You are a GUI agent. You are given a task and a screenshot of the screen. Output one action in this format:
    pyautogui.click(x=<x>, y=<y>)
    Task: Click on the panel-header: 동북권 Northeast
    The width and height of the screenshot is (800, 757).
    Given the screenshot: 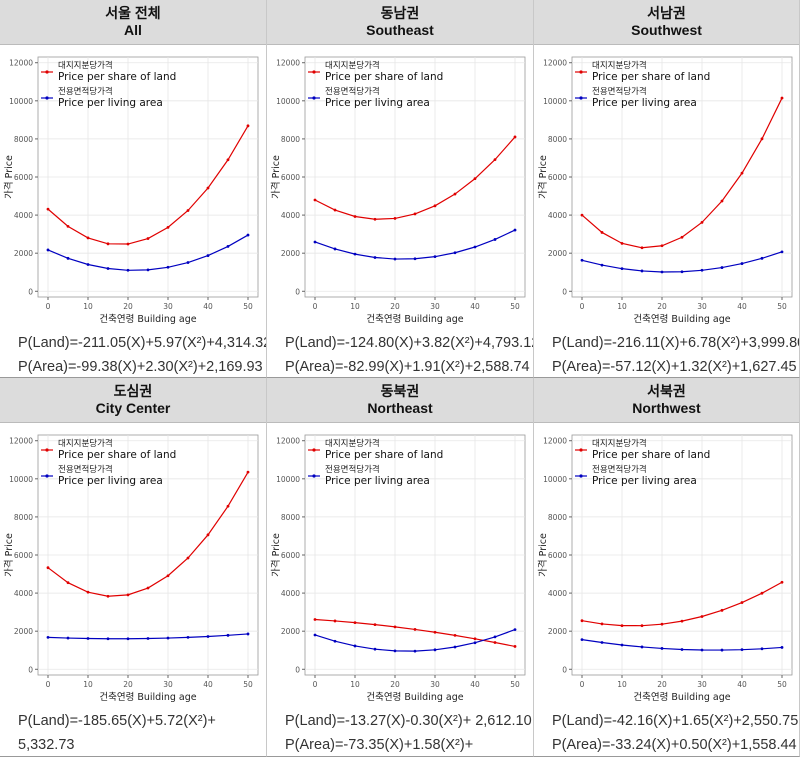 What is the action you would take?
    pyautogui.click(x=400, y=400)
    